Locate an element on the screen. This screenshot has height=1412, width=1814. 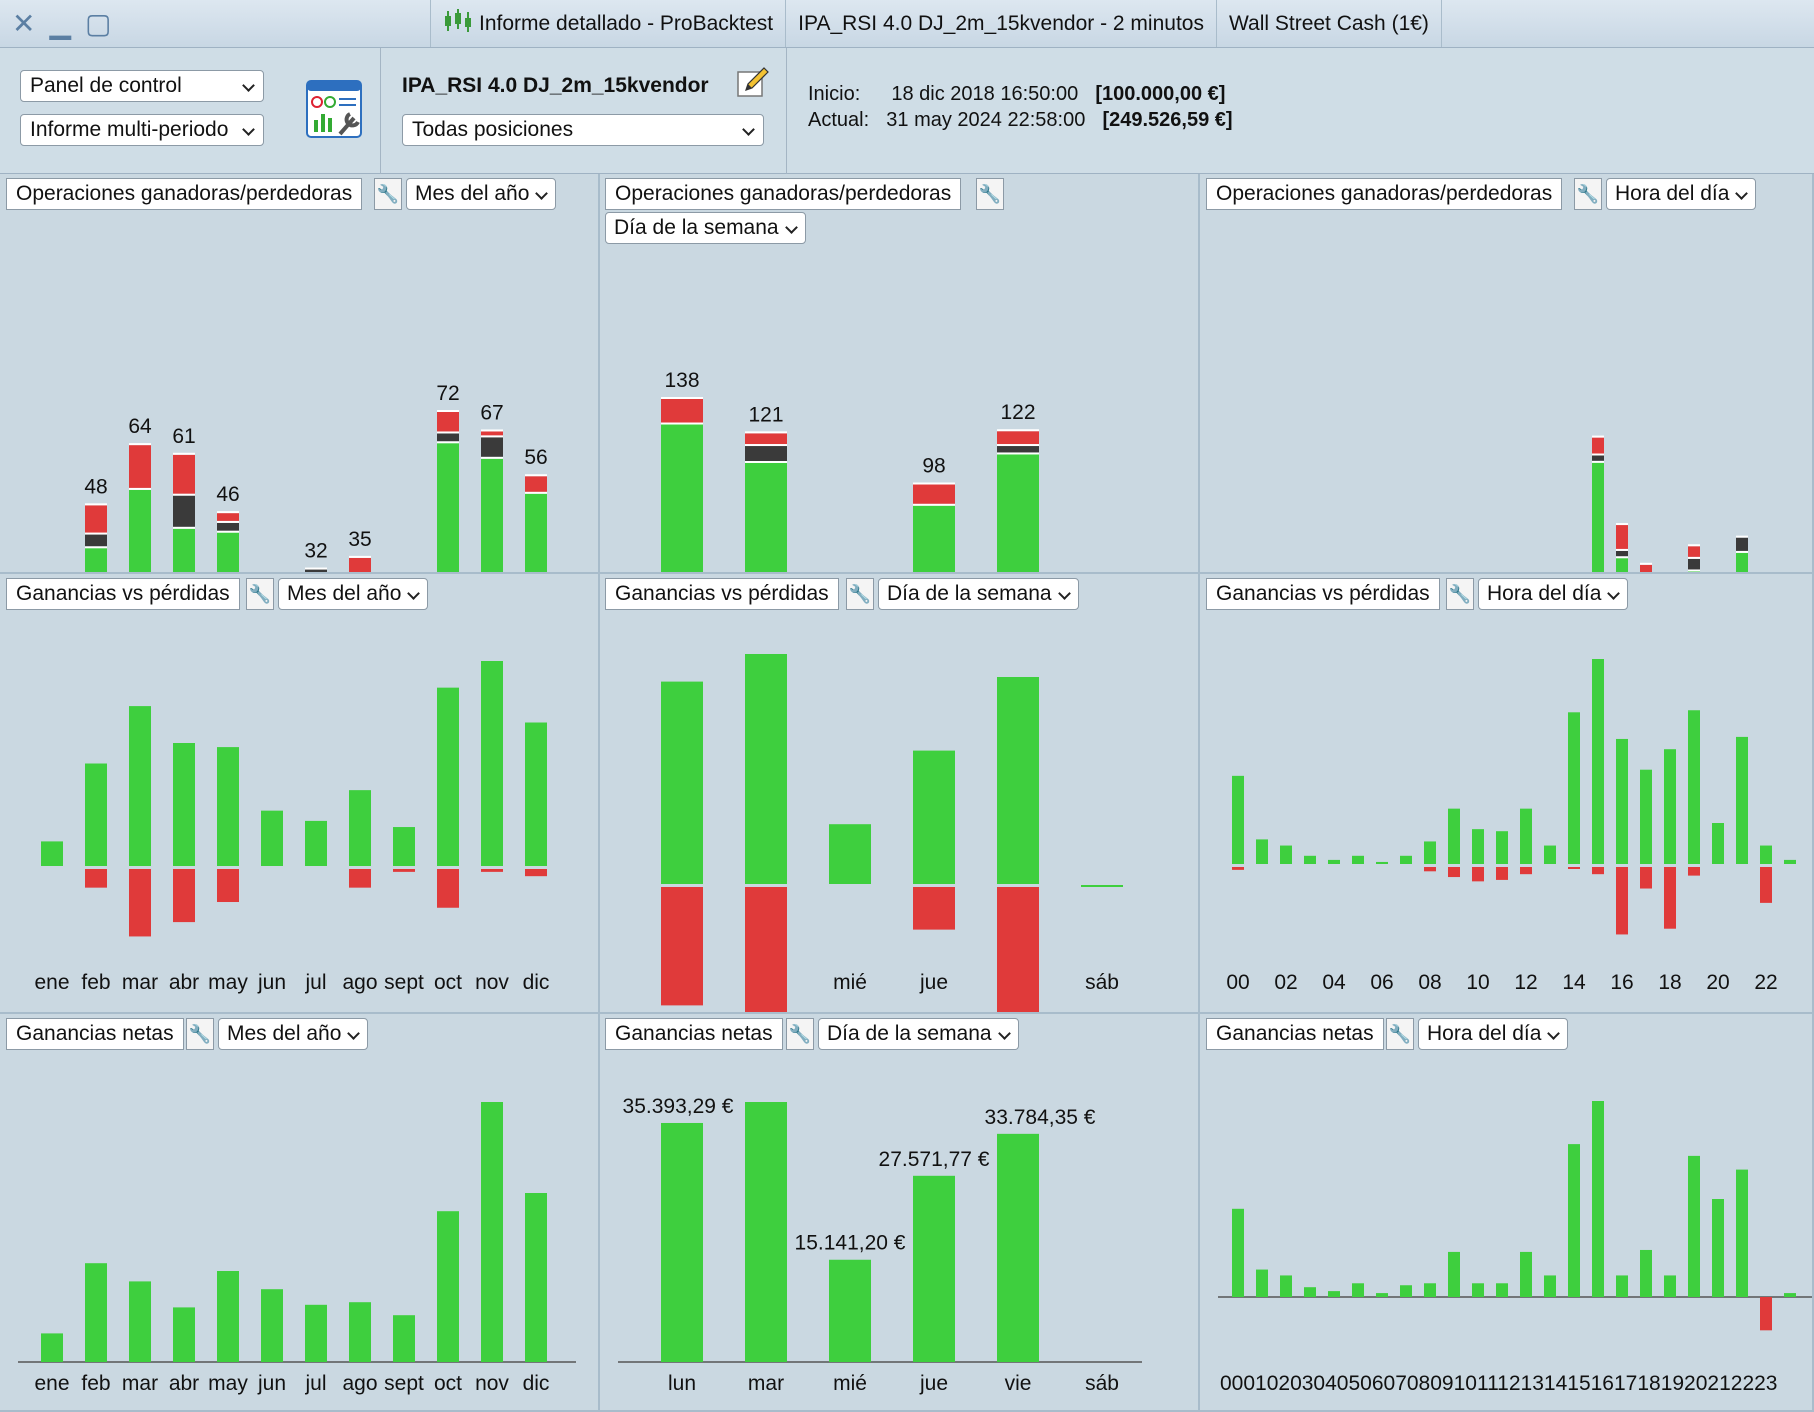
panel-title: Ganancias netas is located at coordinates (95, 1034).